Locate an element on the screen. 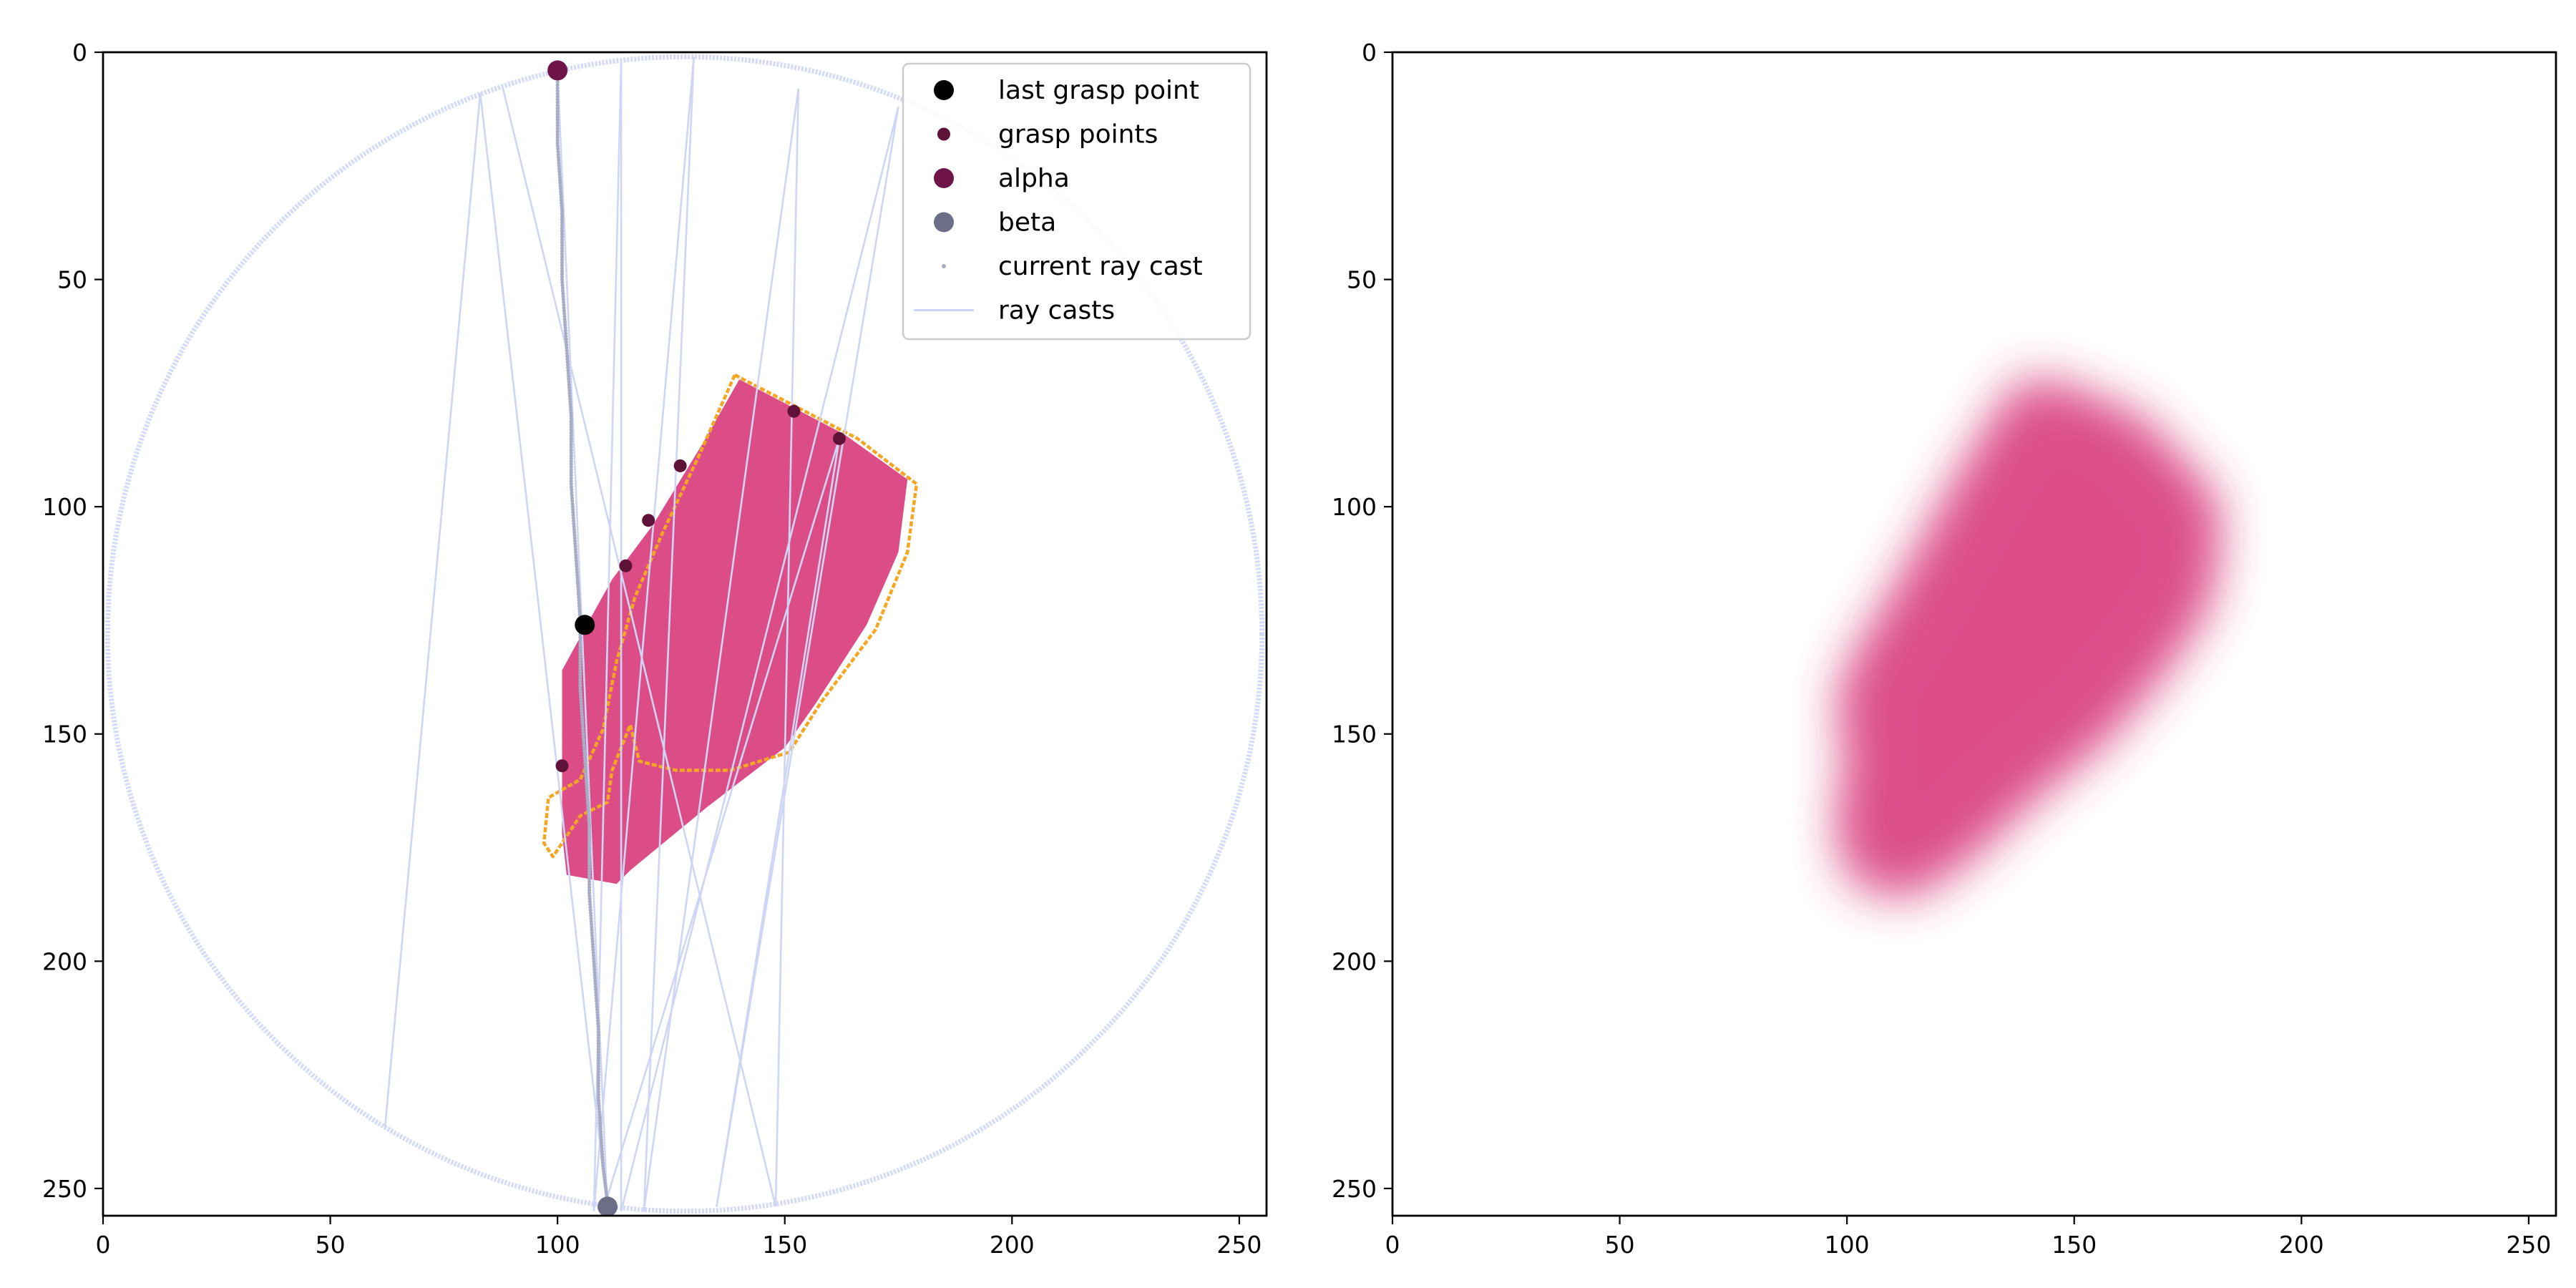 This screenshot has height=1288, width=2576. grasp-point is located at coordinates (562, 766).